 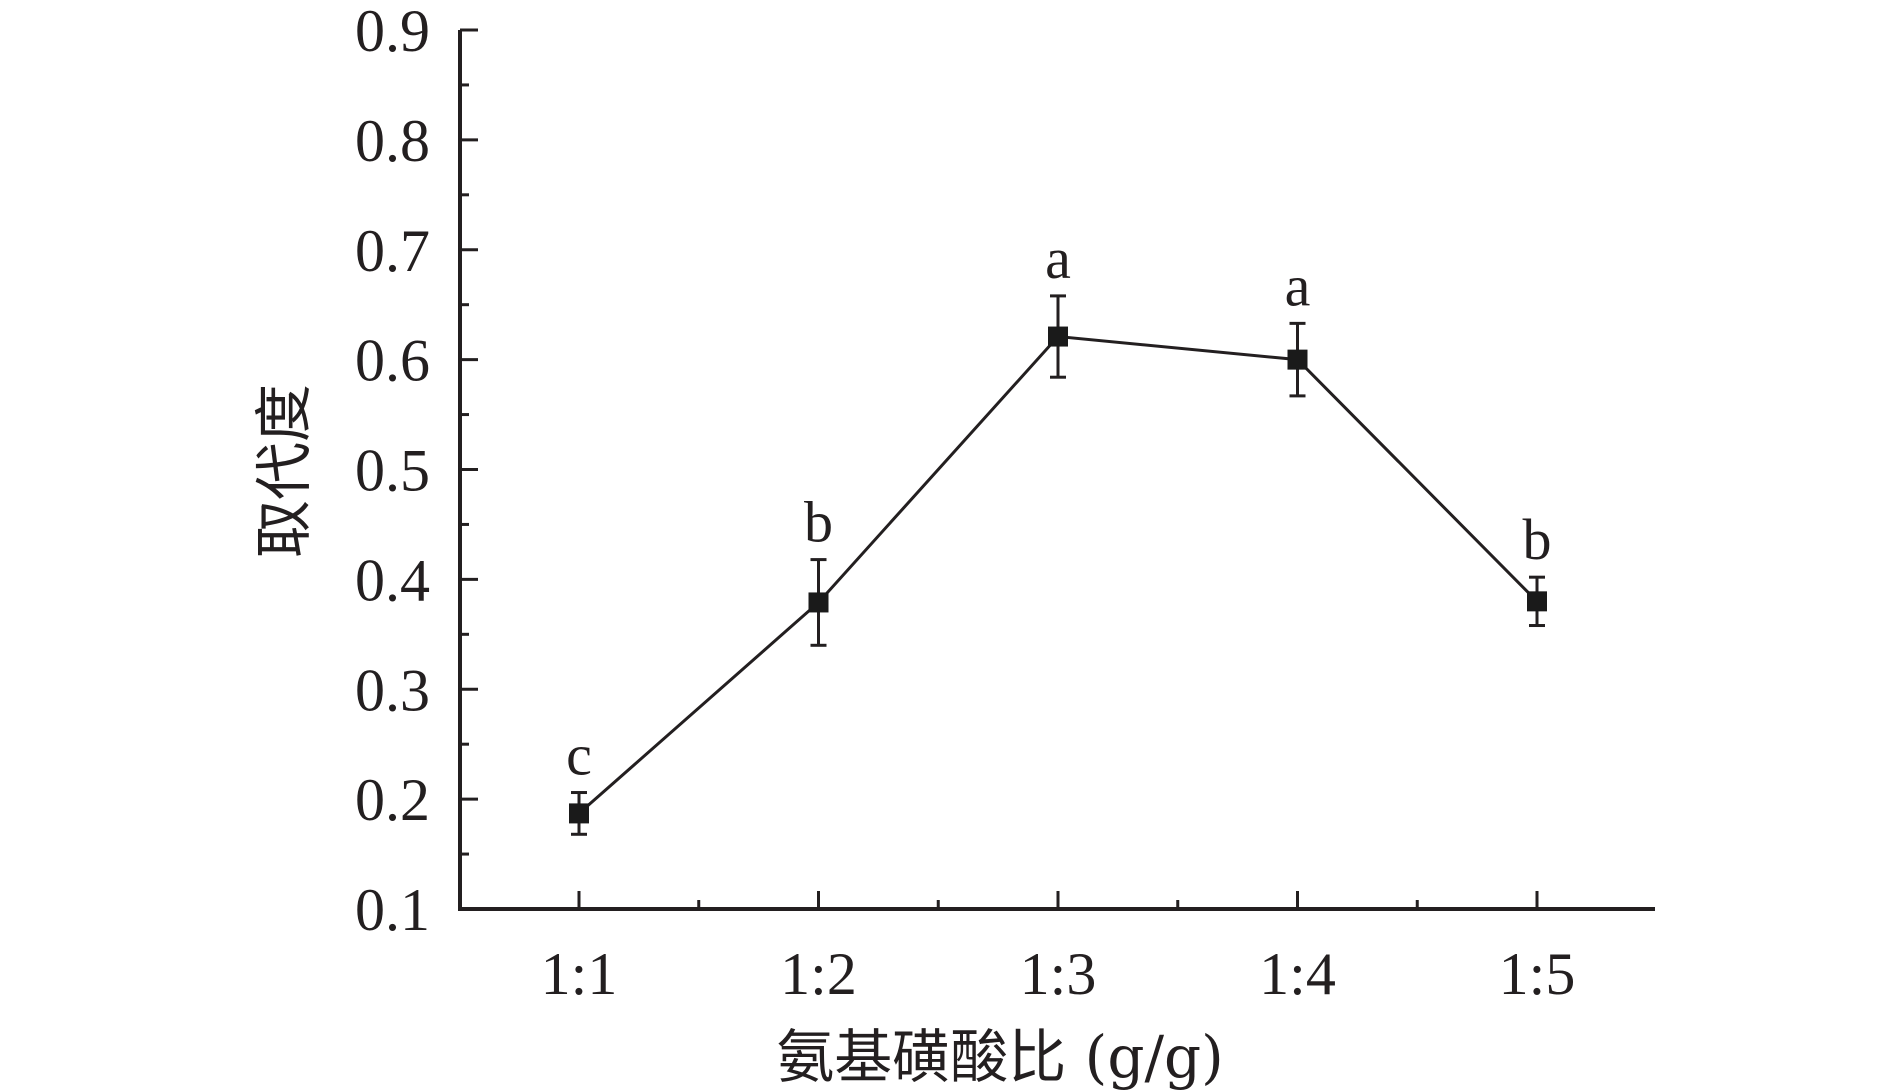 What do you see at coordinates (392, 251) in the screenshot?
I see `y-tick-label: 0.7` at bounding box center [392, 251].